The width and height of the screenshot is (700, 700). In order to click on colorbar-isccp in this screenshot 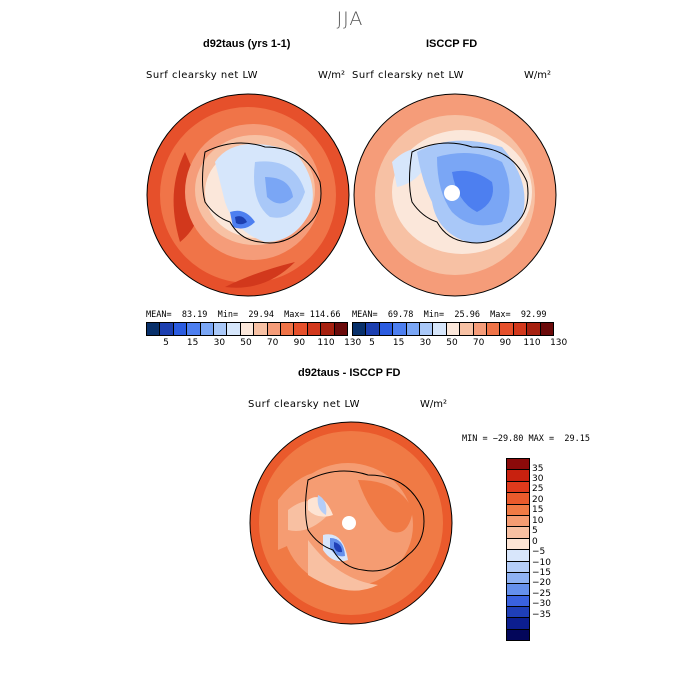, I will do `click(453, 329)`.